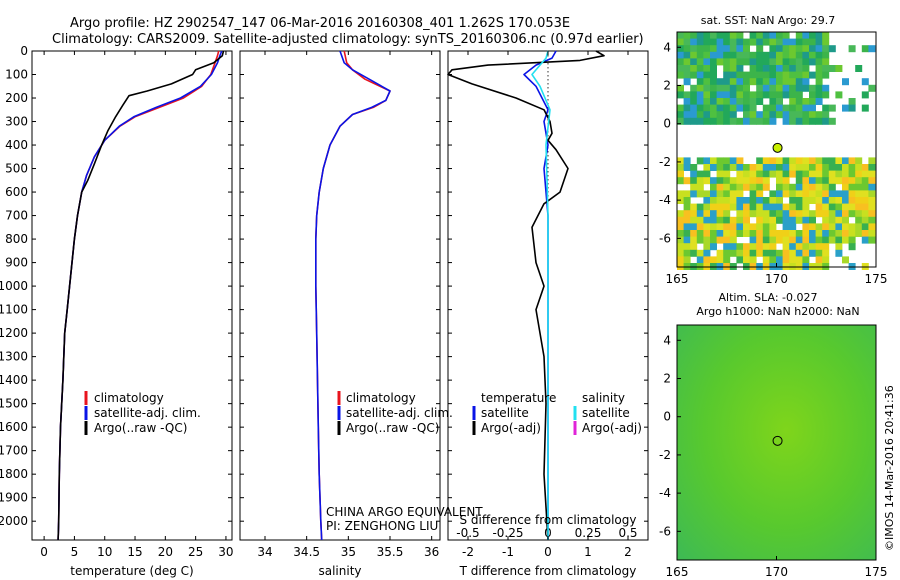  Describe the element at coordinates (467, 533) in the screenshot. I see `s-diff-tick-label: -0.5` at that location.